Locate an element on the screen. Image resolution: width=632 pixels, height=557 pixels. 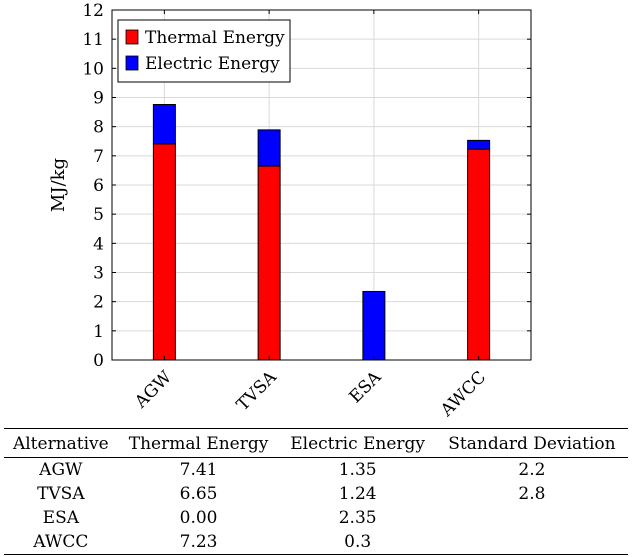
legend: Thermal Energy Electric Energy is located at coordinates (204, 51).